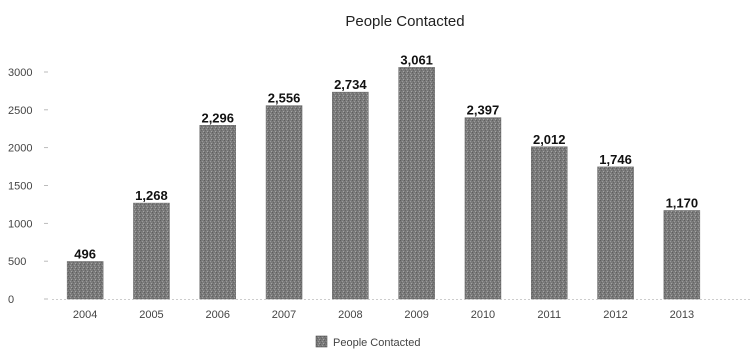  Describe the element at coordinates (682, 315) in the screenshot. I see `x-tick-label-2013: 2013` at that location.